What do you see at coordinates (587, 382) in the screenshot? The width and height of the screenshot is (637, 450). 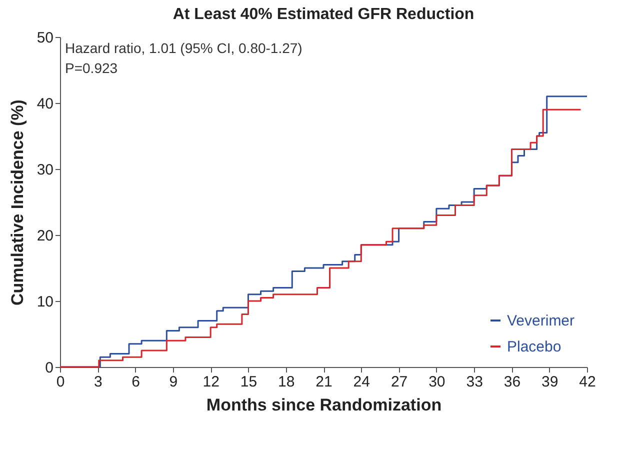 I see `x-tick-label: 42` at bounding box center [587, 382].